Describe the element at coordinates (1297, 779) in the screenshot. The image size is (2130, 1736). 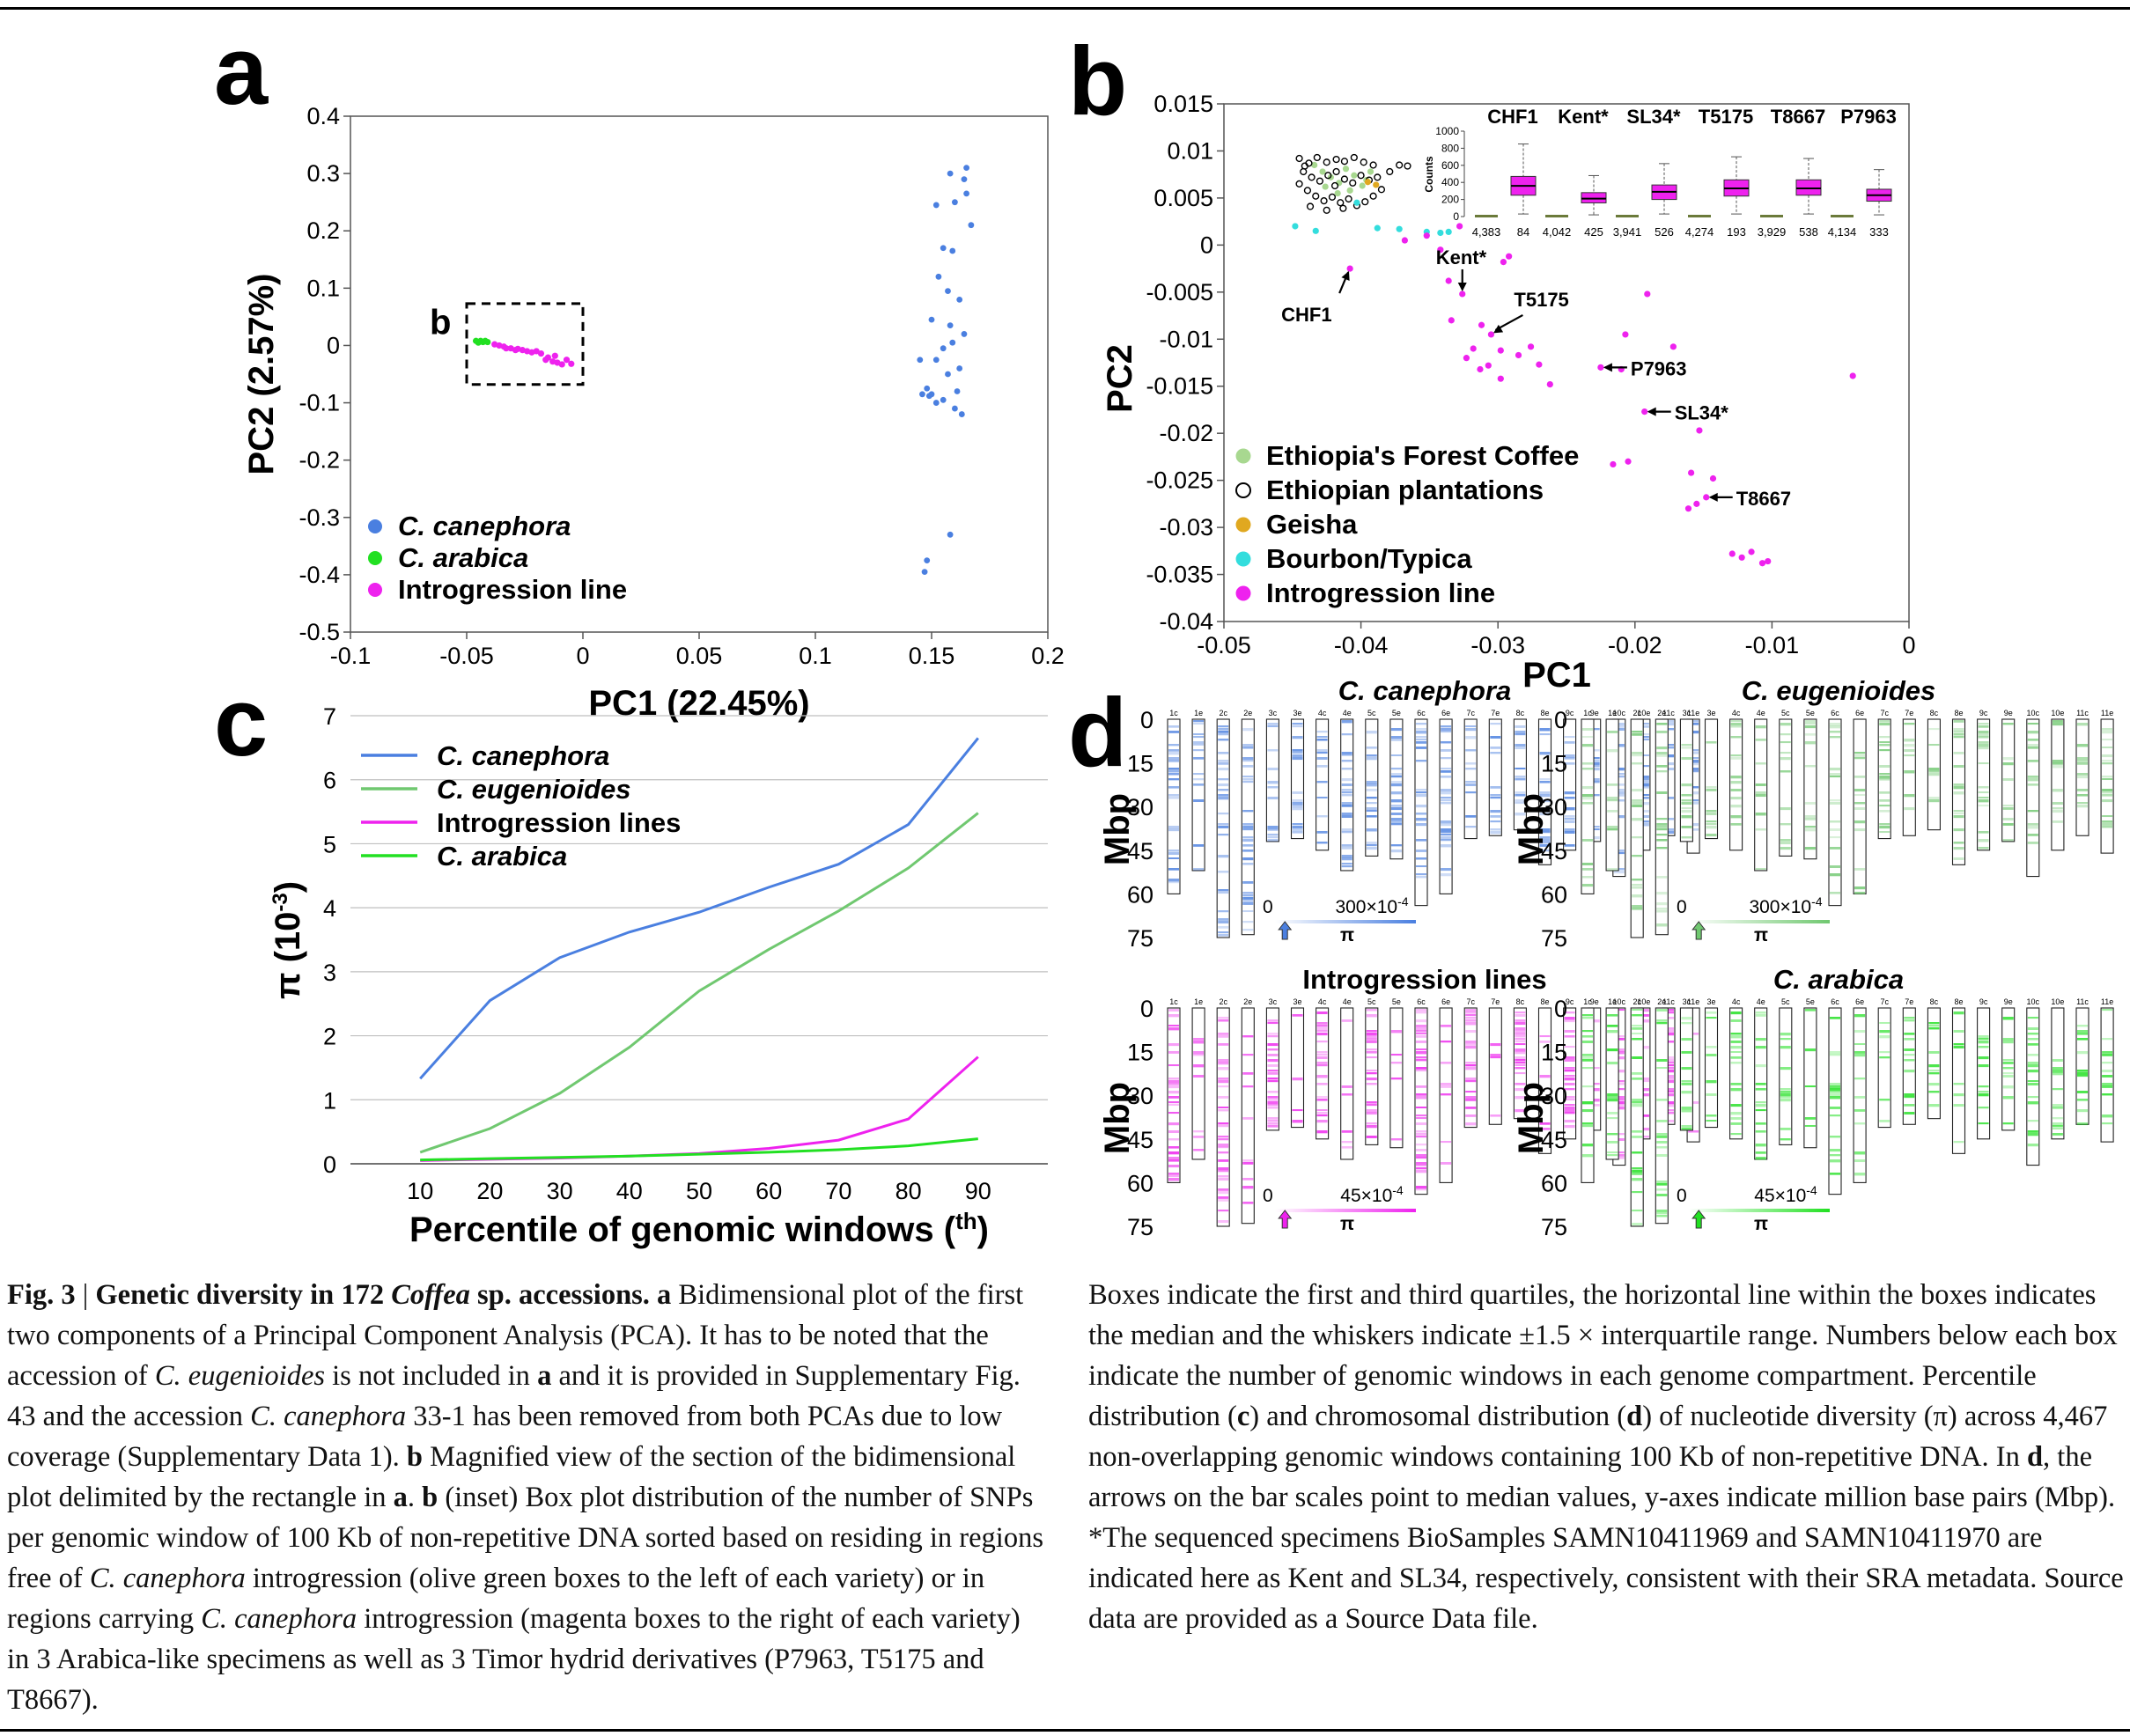
I see `chromosome-bar-3e` at that location.